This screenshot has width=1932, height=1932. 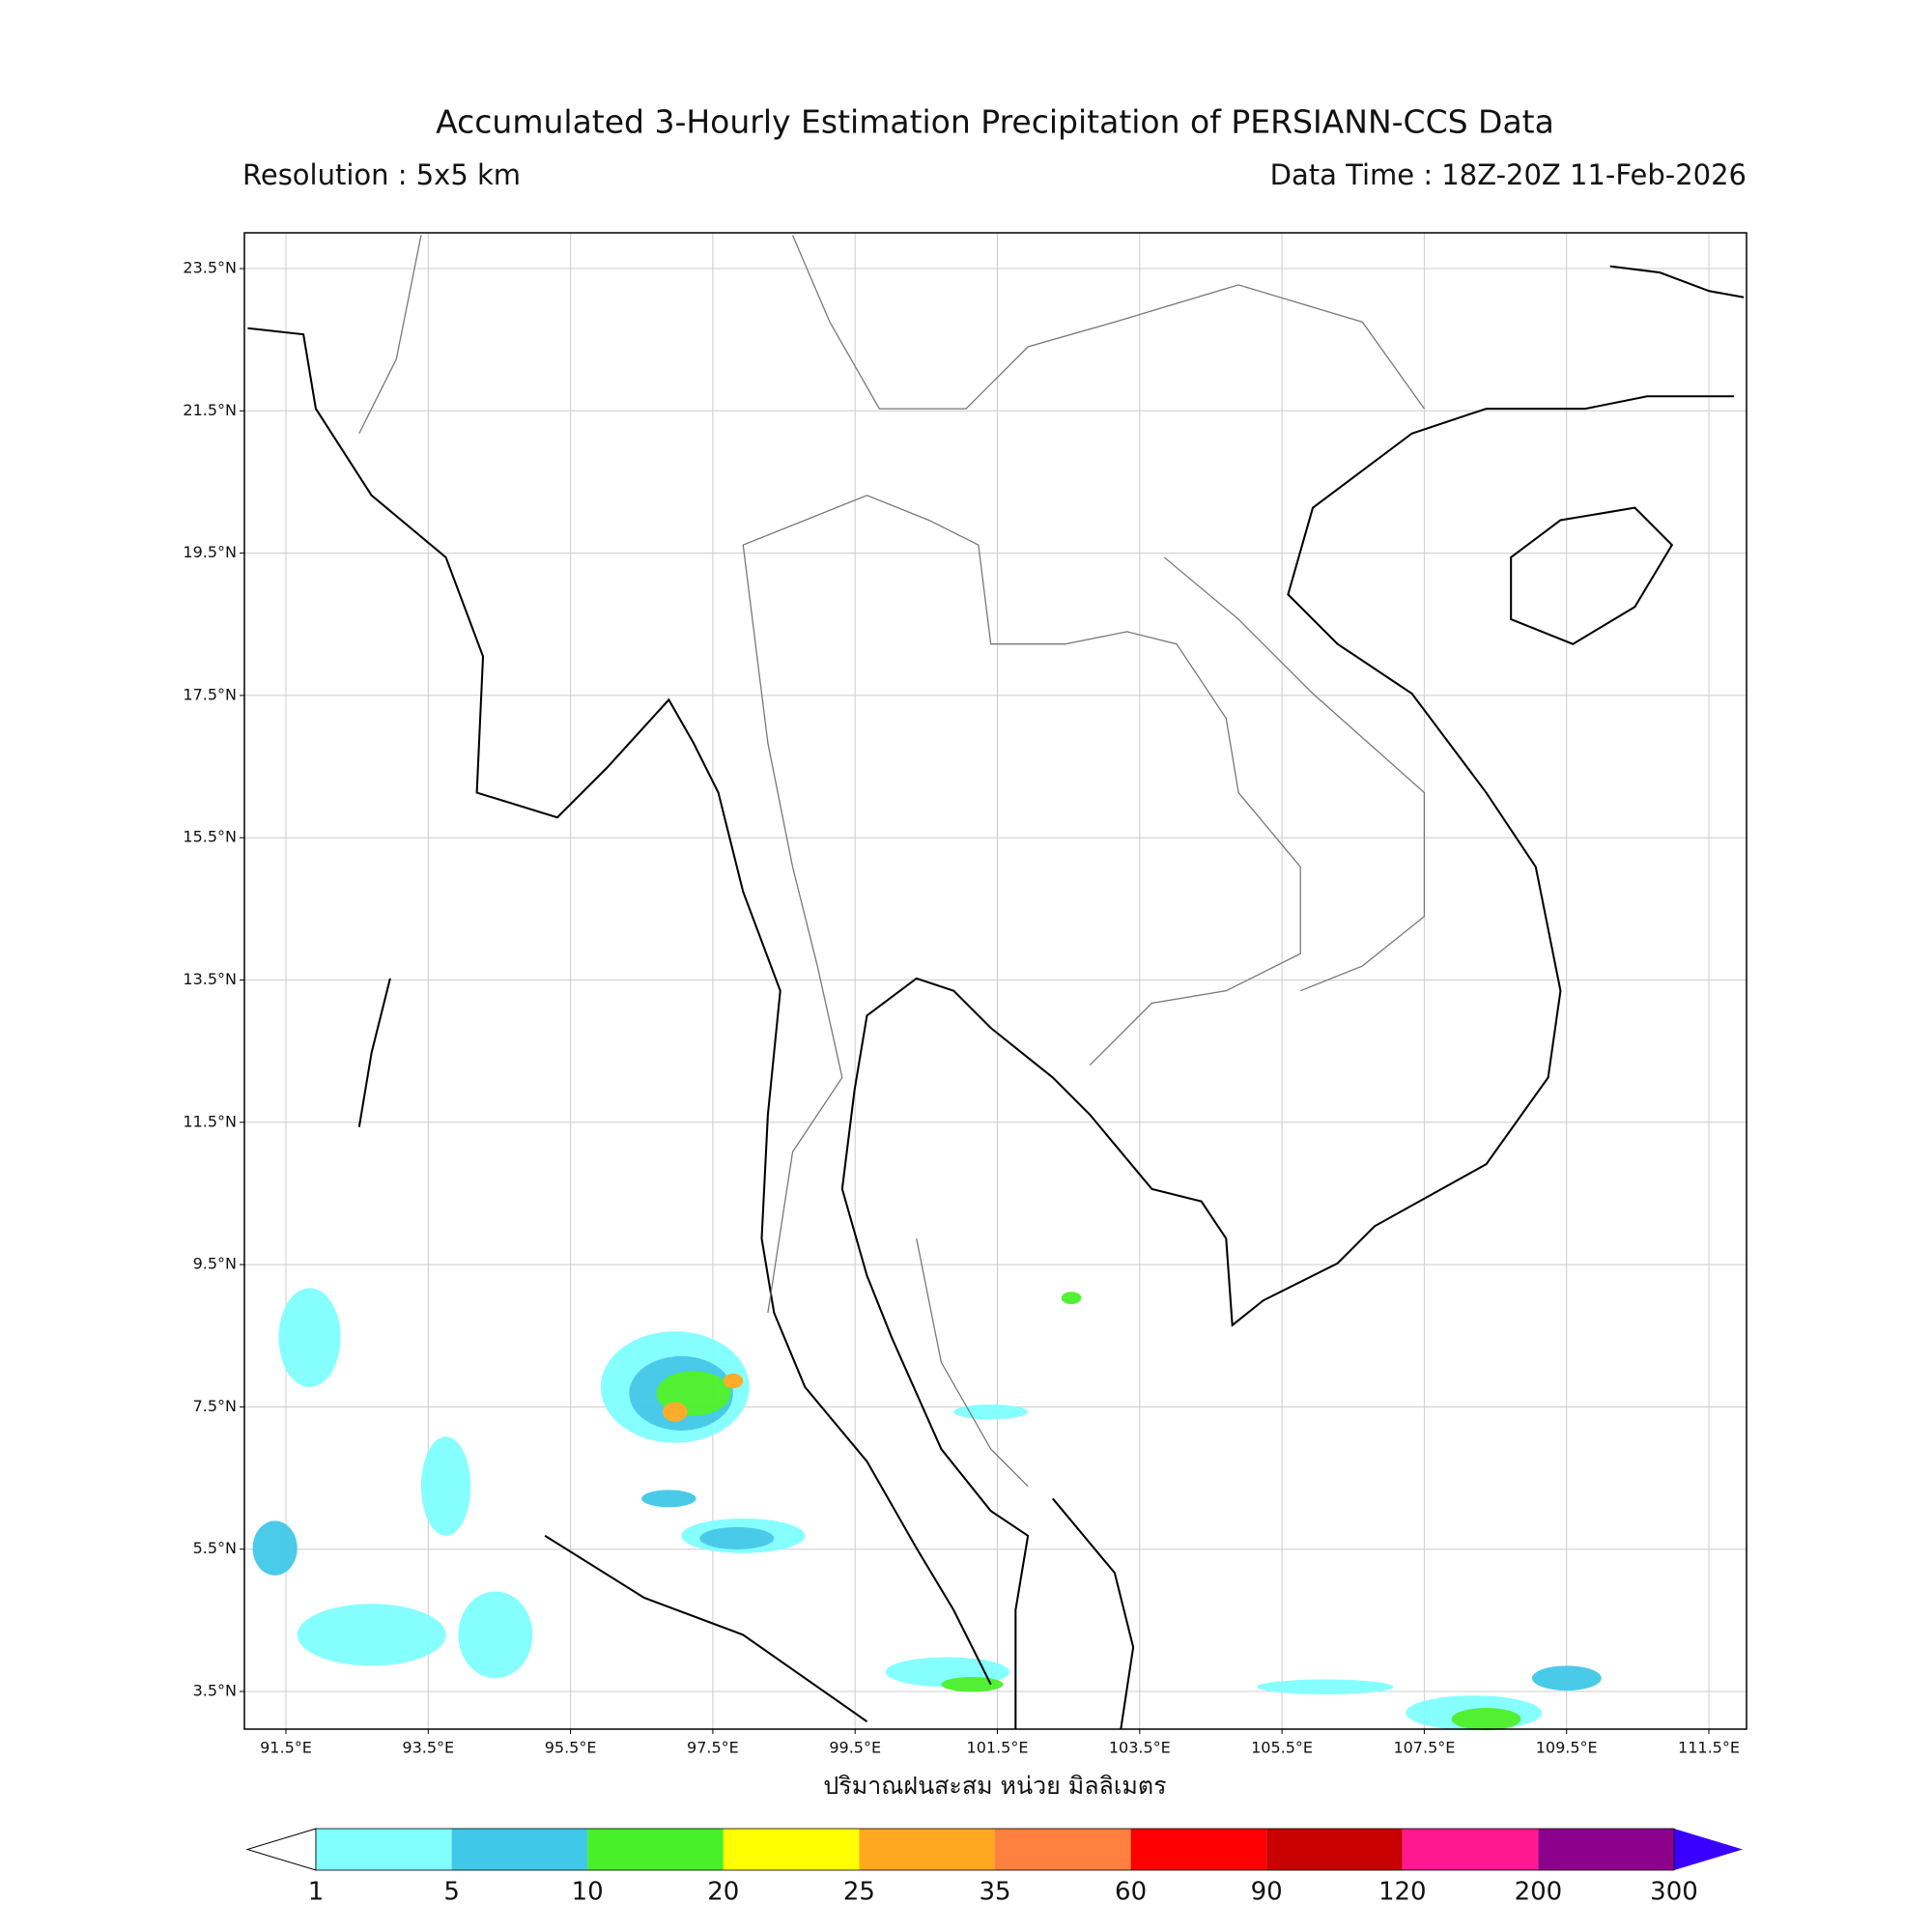 I want to click on lon-tick-label: 107.5°E, so click(x=1424, y=1748).